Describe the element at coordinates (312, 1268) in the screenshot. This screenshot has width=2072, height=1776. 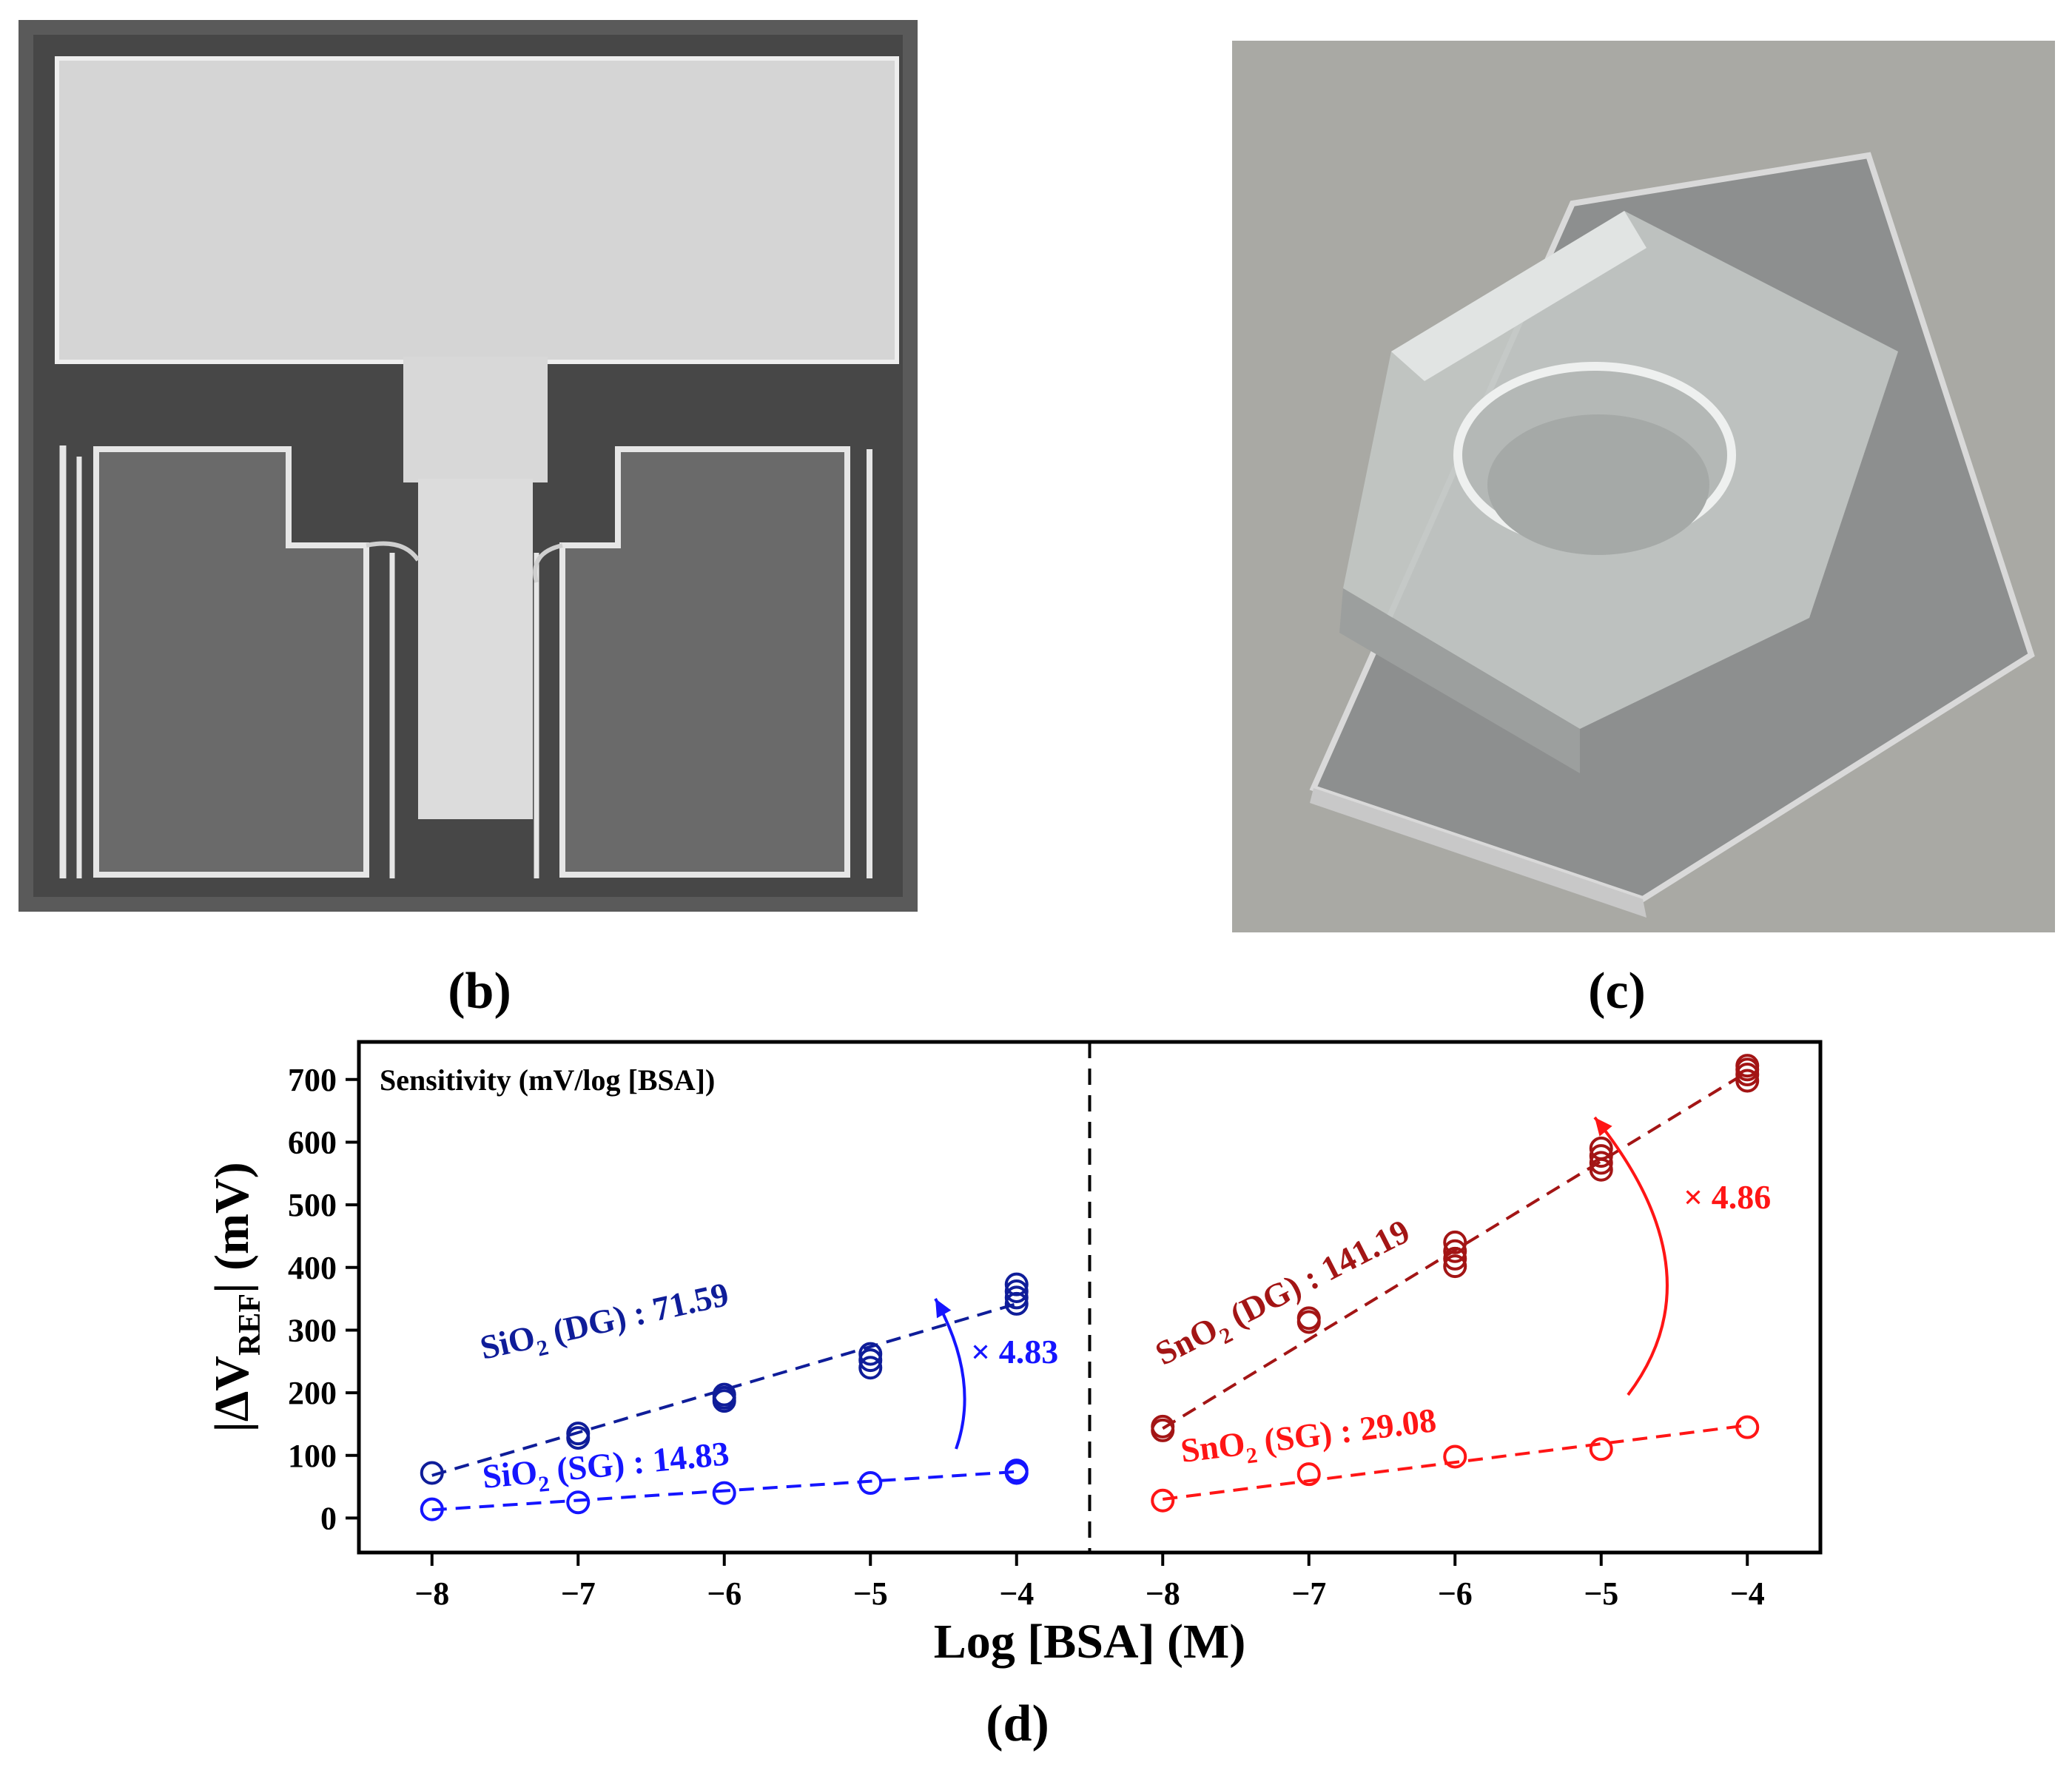
I see `y-tick-label: 400` at that location.